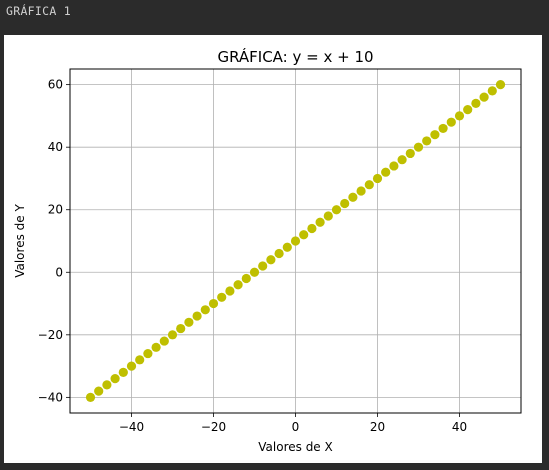 This screenshot has height=470, width=549. Describe the element at coordinates (377, 427) in the screenshot. I see `x-tick-label: 20` at that location.